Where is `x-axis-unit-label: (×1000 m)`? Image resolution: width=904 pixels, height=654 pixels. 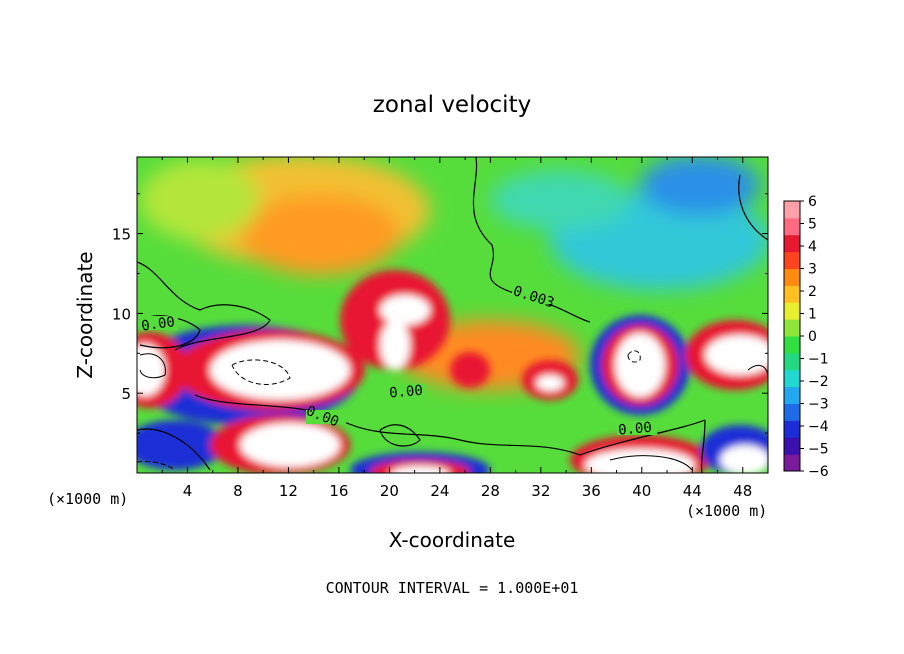 x-axis-unit-label: (×1000 m) is located at coordinates (87, 499).